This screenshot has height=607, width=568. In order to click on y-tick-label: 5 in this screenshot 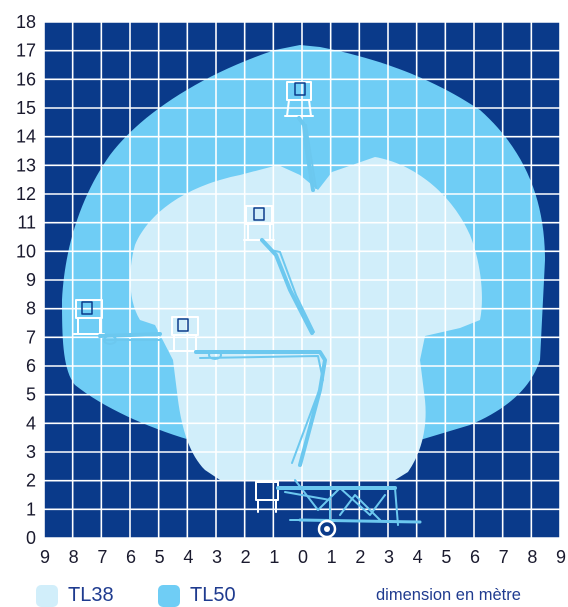, I will do `click(31, 395)`.